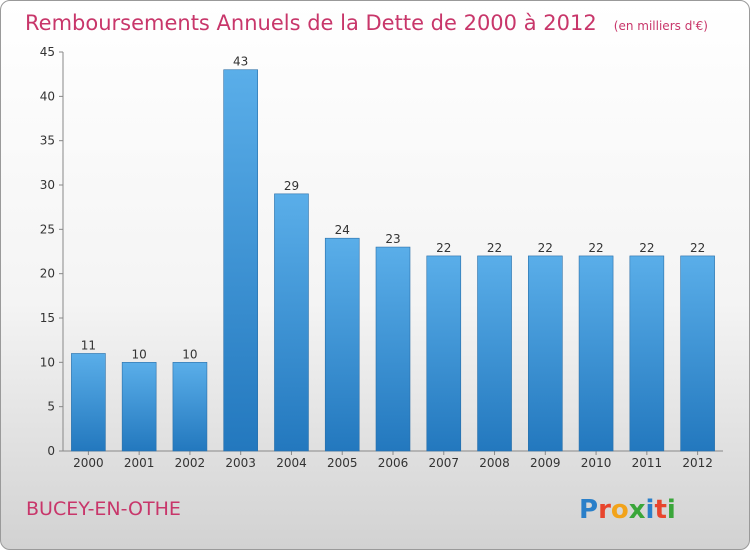  What do you see at coordinates (103, 509) in the screenshot?
I see `commune-name: BUCEY-EN-OTHE` at bounding box center [103, 509].